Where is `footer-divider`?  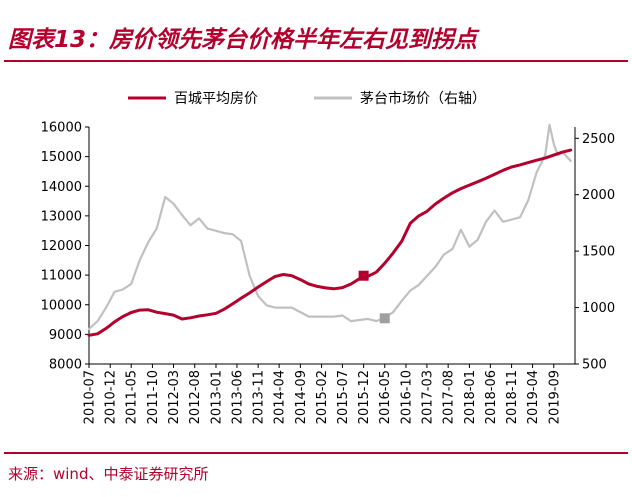 footer-divider is located at coordinates (316, 453).